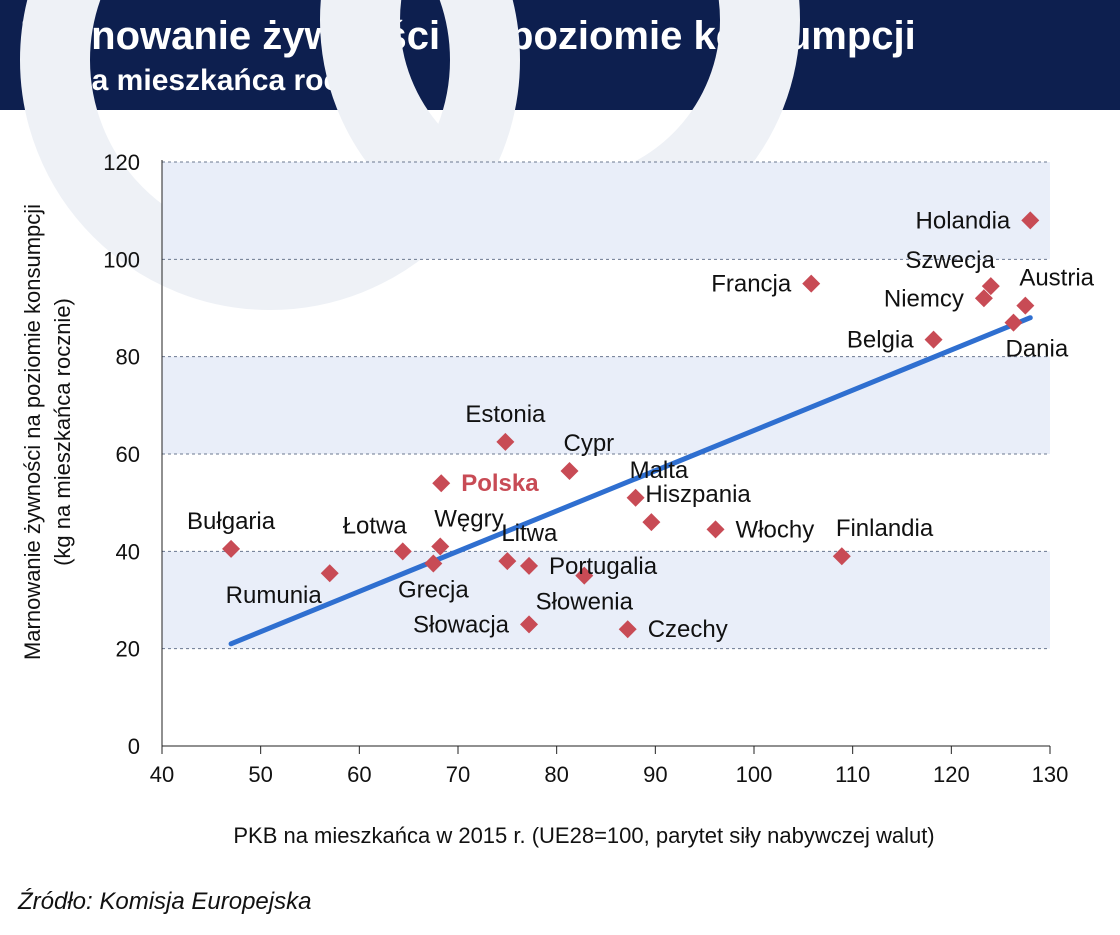 This screenshot has height=935, width=1120. What do you see at coordinates (505, 414) in the screenshot?
I see `point-label: Estonia` at bounding box center [505, 414].